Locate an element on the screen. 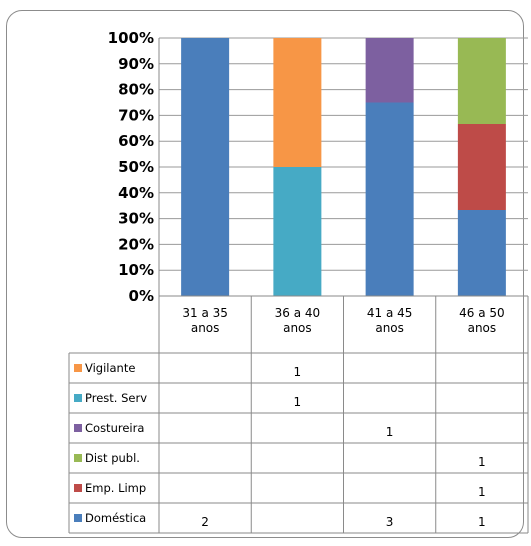  legend-swatch-vigilante is located at coordinates (78, 368).